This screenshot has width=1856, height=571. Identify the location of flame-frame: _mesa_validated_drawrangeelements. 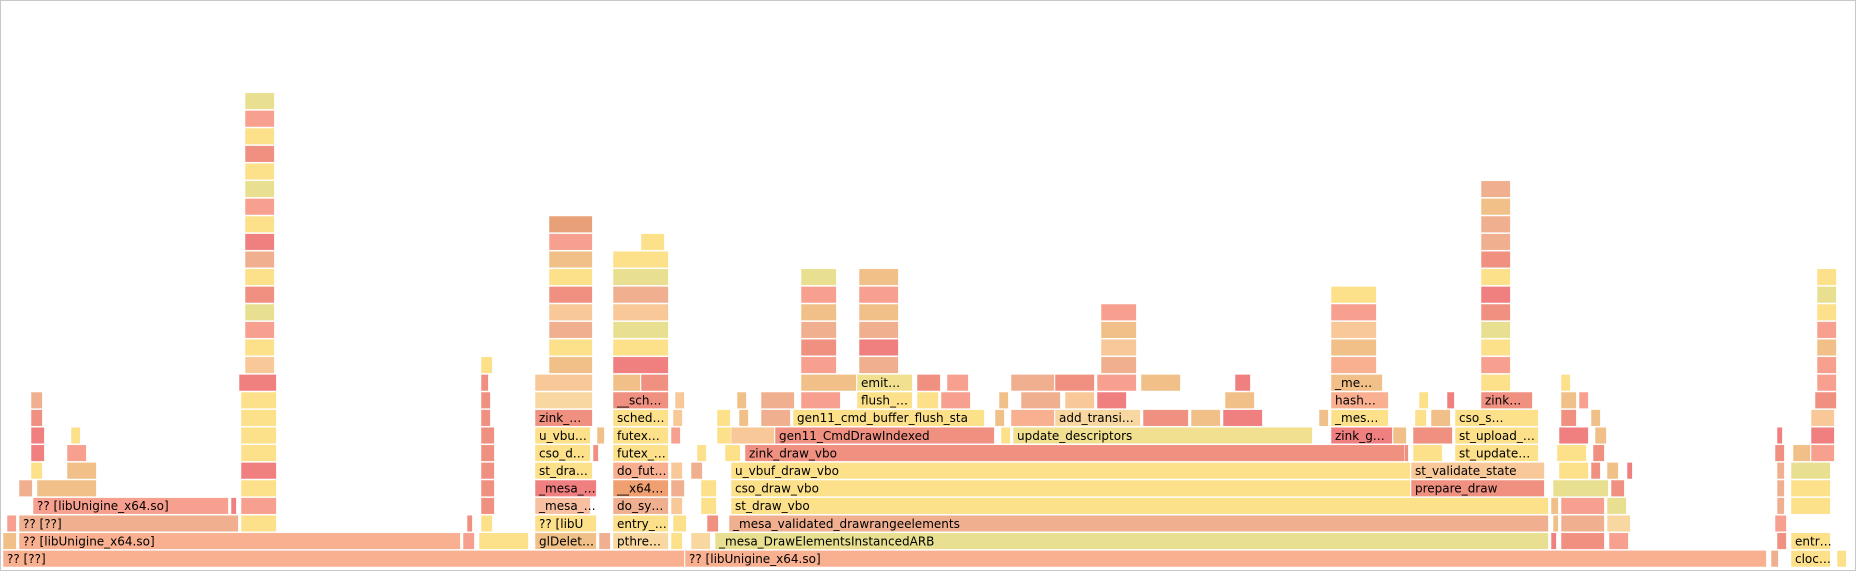
(1138, 523).